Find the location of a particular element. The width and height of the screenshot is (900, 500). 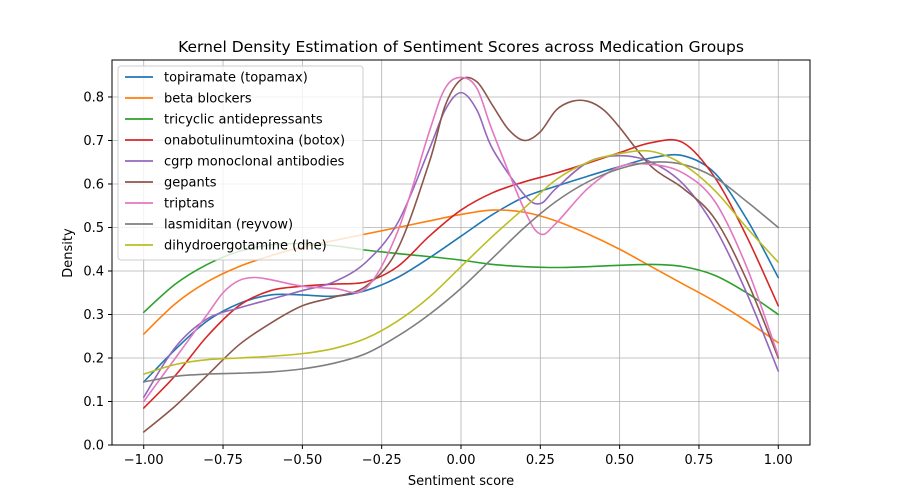

legend-label: triptans is located at coordinates (189, 204).